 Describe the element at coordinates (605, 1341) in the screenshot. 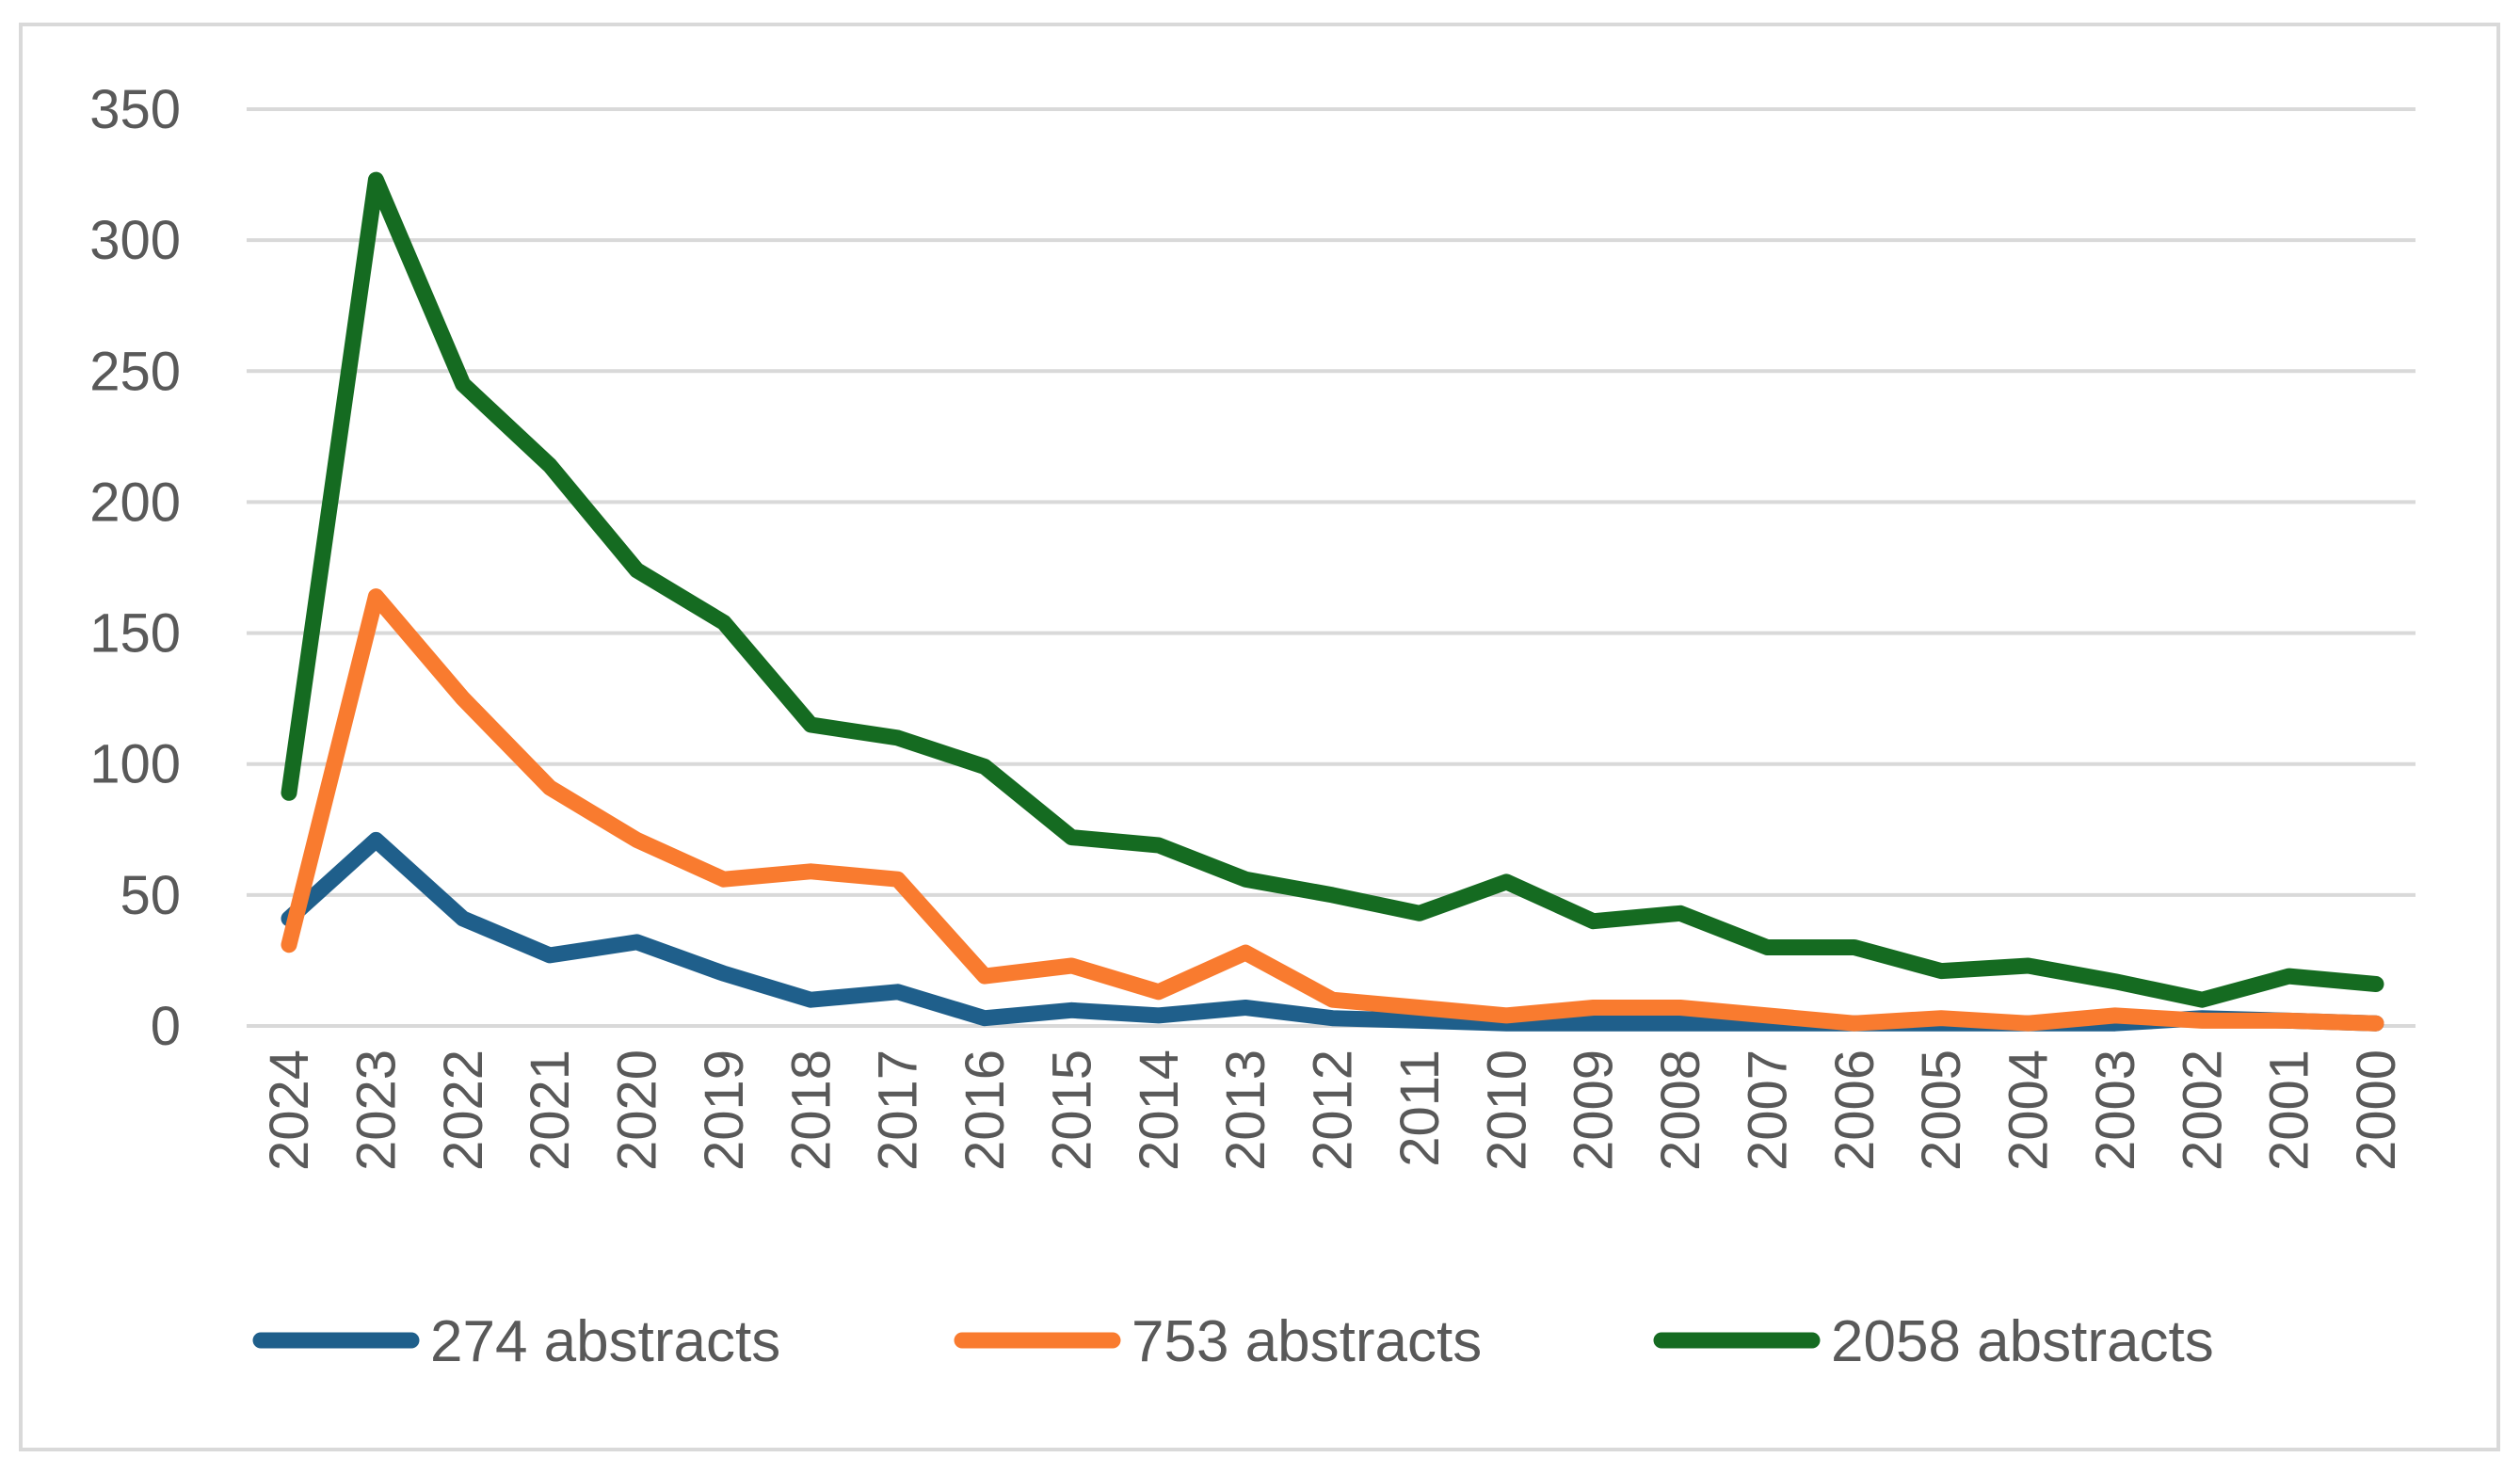

I see `legend-label-1: 274 abstracts` at that location.